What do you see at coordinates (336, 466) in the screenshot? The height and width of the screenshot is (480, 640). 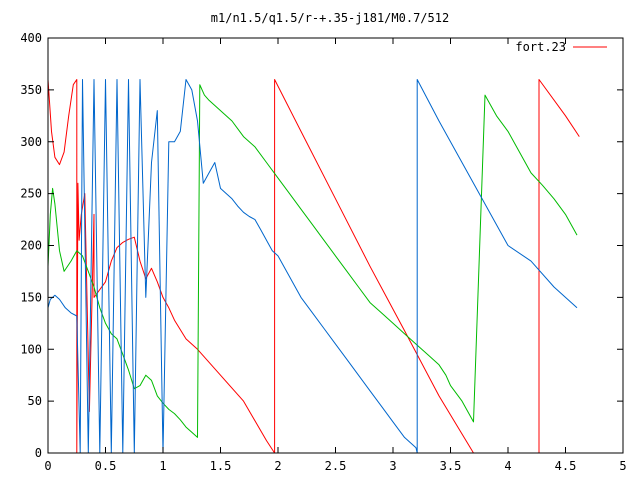 I see `x-tick-label: 2.5` at bounding box center [336, 466].